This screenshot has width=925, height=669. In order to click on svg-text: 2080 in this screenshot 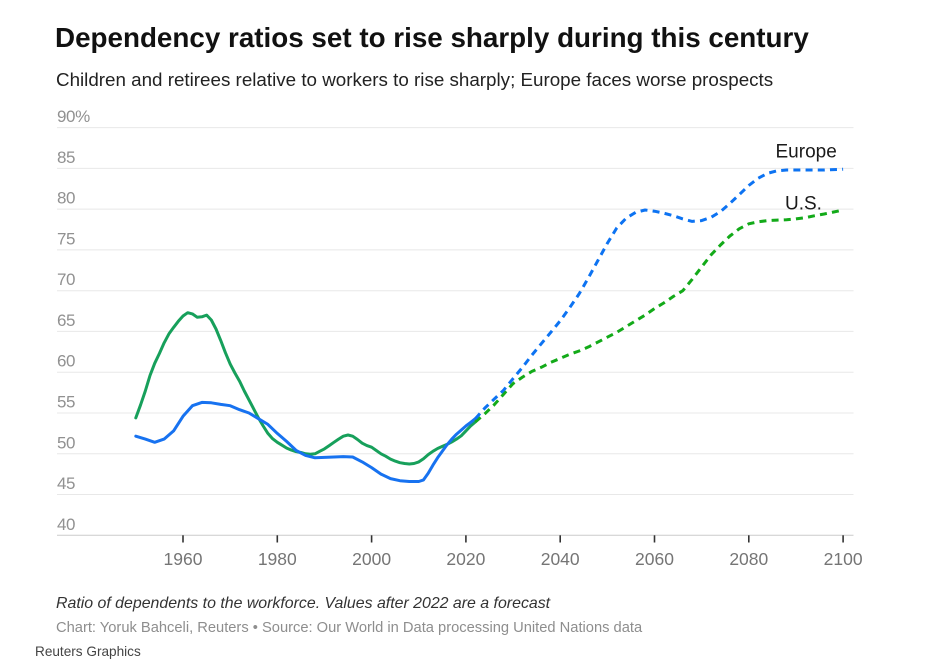, I will do `click(748, 559)`.